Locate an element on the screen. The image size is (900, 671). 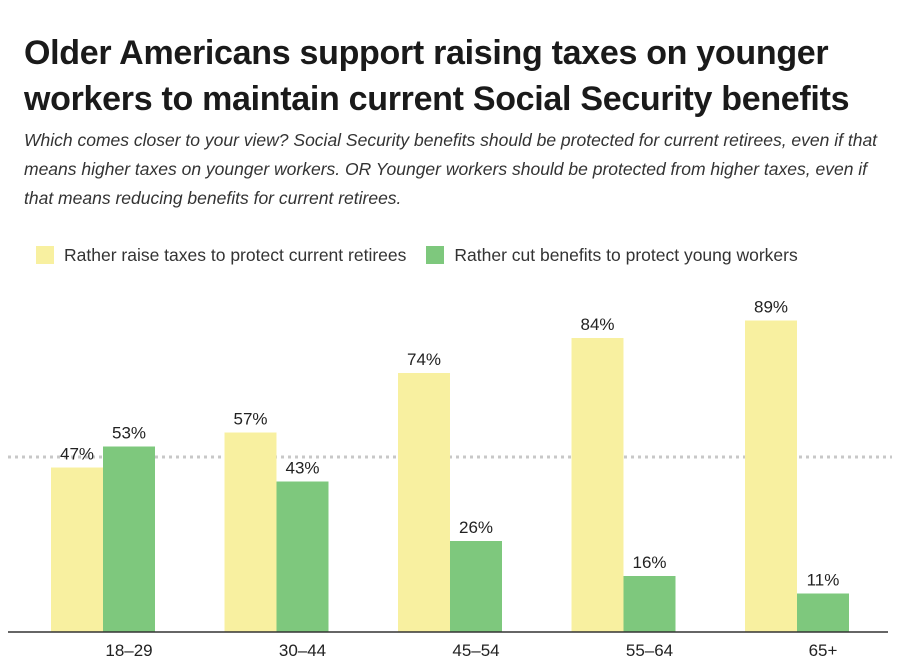
data-label-cut-benefits-0: 53% is located at coordinates (129, 433).